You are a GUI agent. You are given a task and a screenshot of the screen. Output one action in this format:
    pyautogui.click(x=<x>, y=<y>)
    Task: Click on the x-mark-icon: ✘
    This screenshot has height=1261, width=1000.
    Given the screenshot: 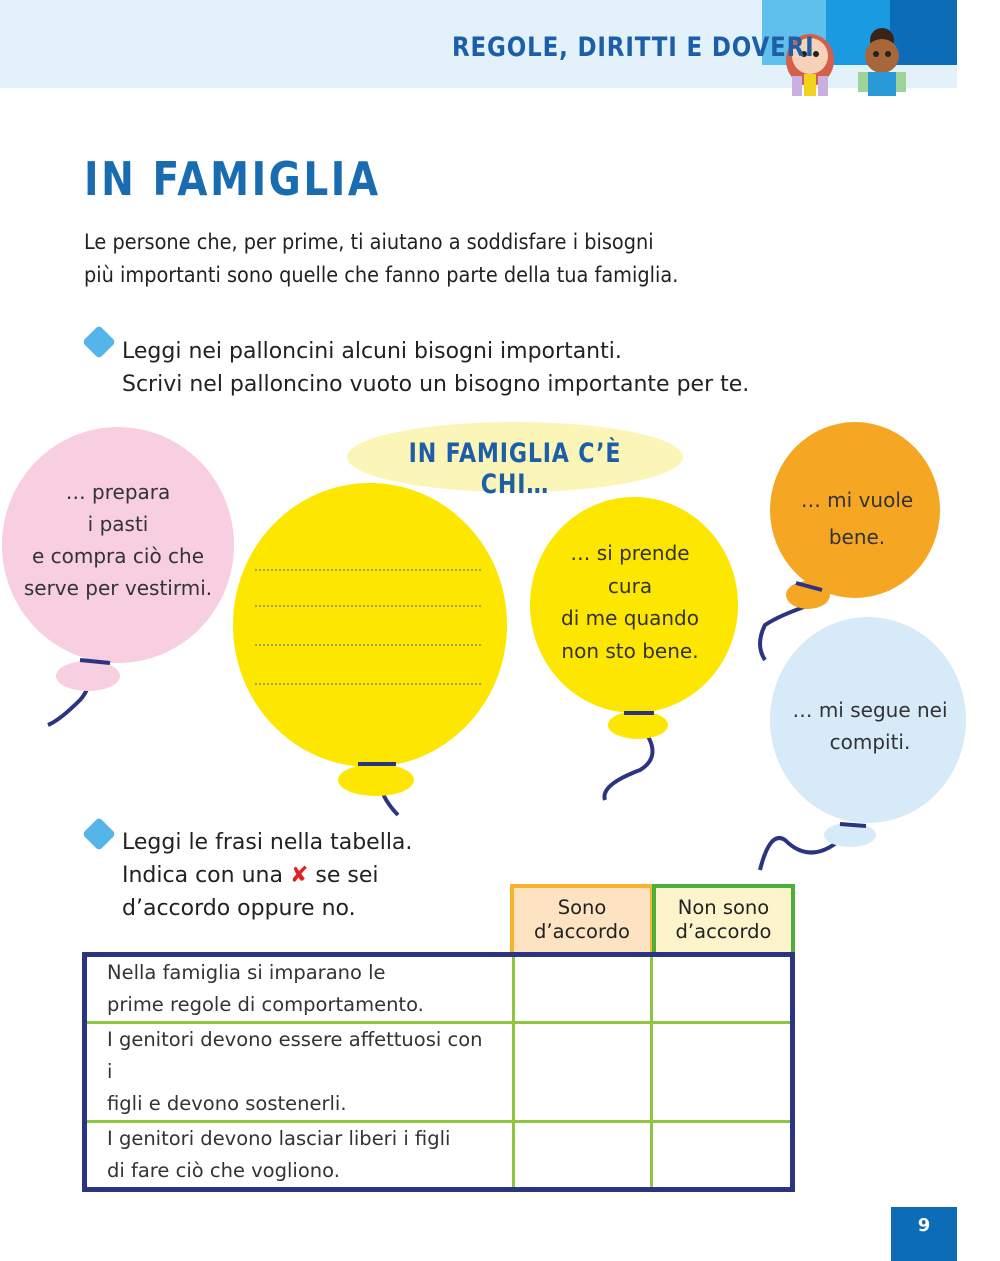 What is the action you would take?
    pyautogui.click(x=299, y=875)
    